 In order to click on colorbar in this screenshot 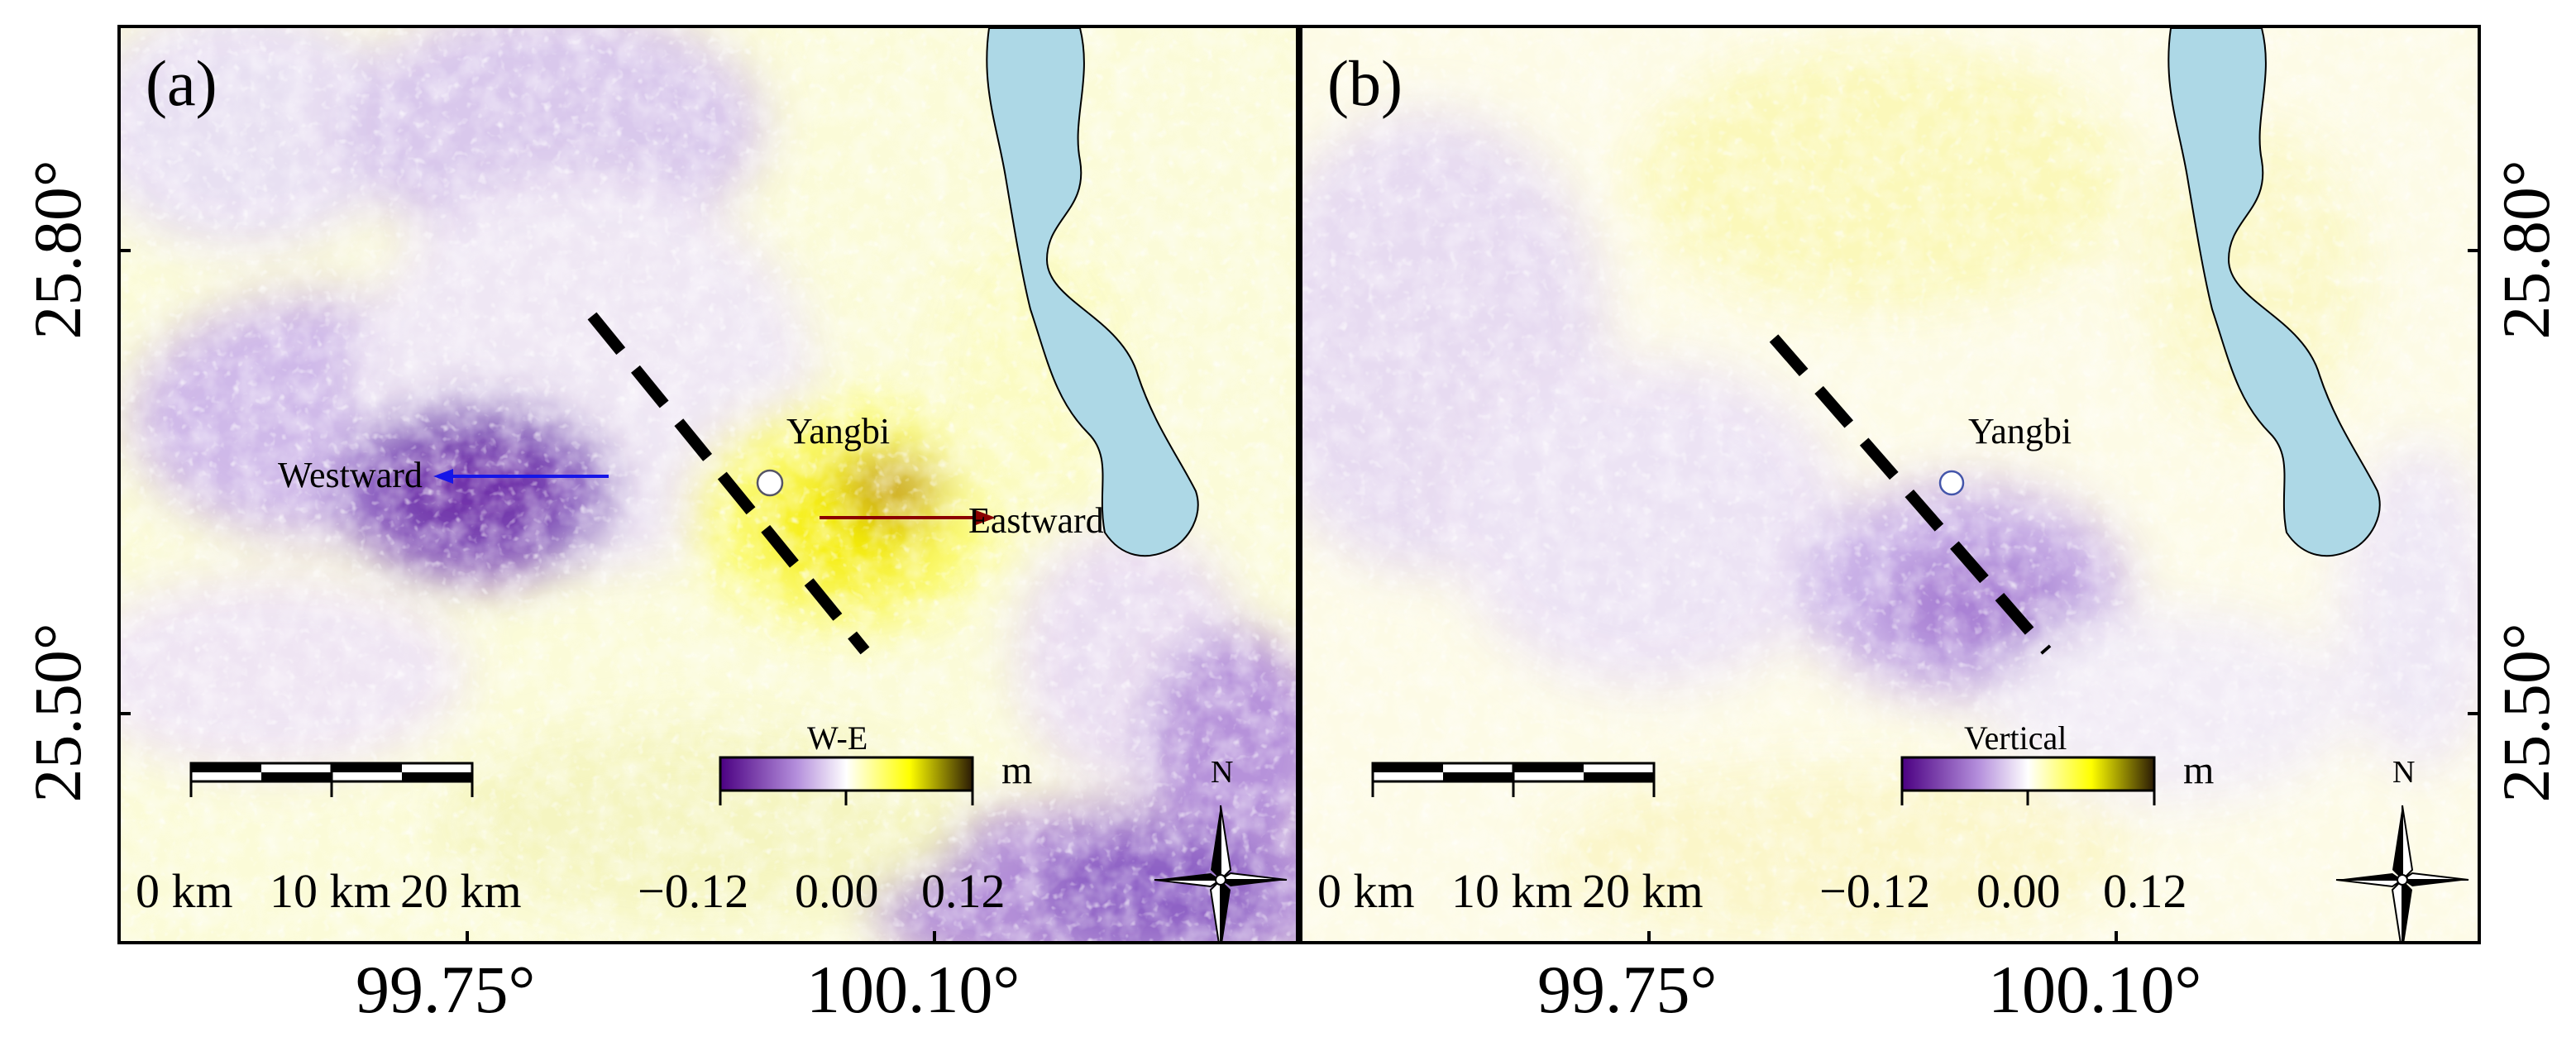, I will do `click(2028, 774)`.